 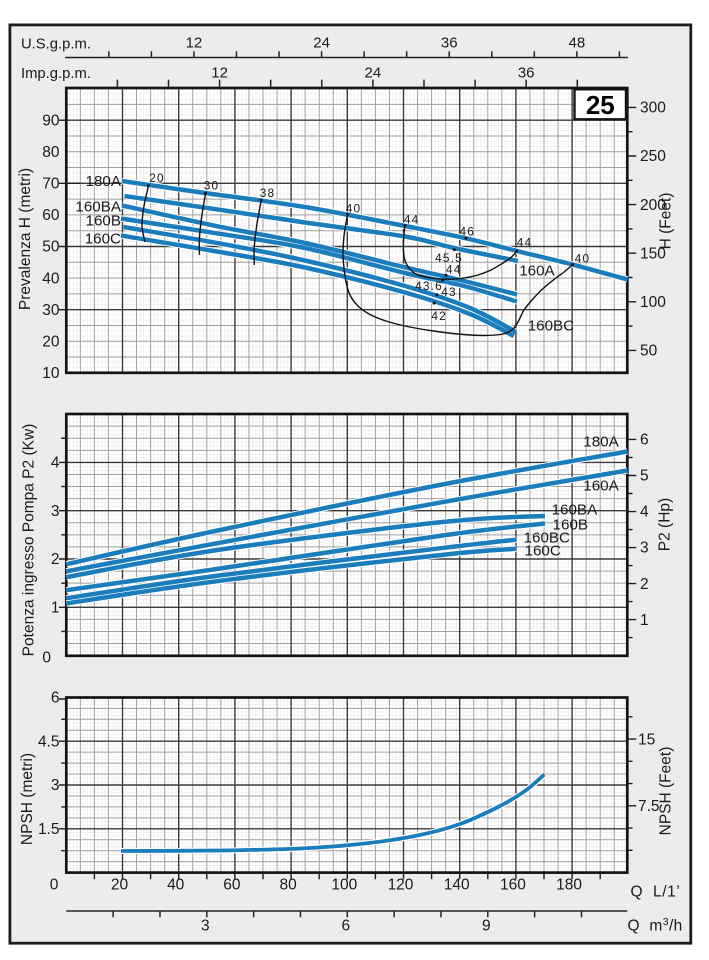 I want to click on svg-text: 90, so click(x=51, y=120).